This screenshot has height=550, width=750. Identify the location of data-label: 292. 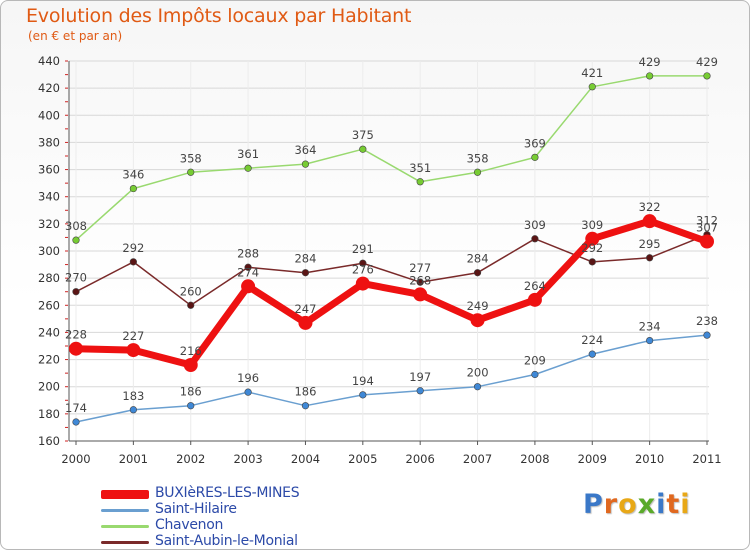
(592, 248).